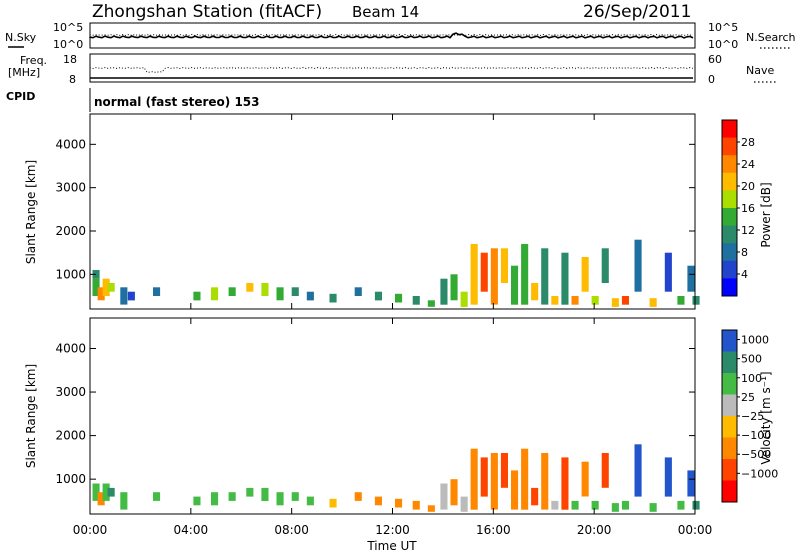  What do you see at coordinates (70, 144) in the screenshot?
I see `y-tick-label: 4000` at bounding box center [70, 144].